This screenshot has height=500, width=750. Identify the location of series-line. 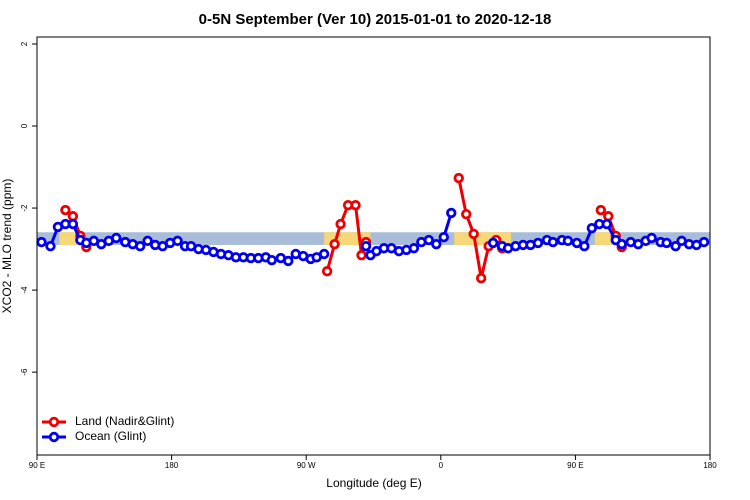
(480, 228).